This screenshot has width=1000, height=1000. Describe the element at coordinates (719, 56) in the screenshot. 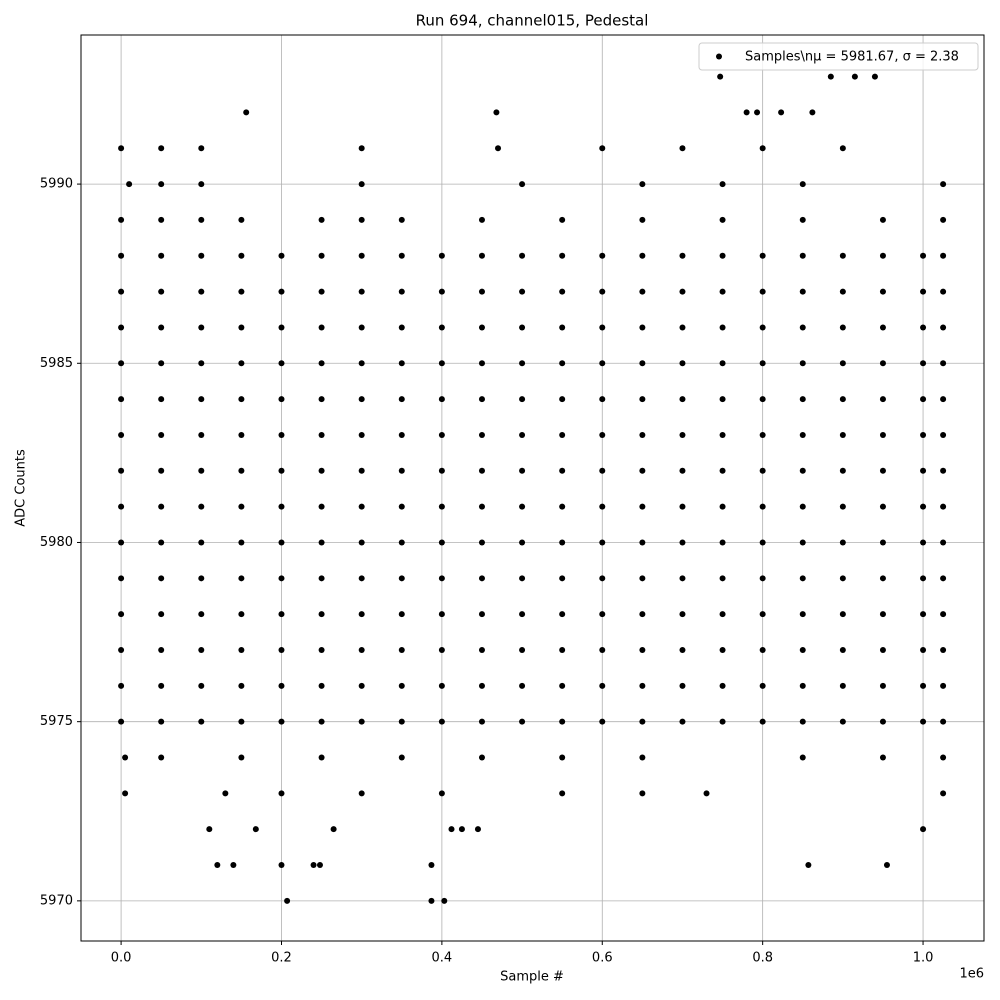

I see `legend-marker` at that location.